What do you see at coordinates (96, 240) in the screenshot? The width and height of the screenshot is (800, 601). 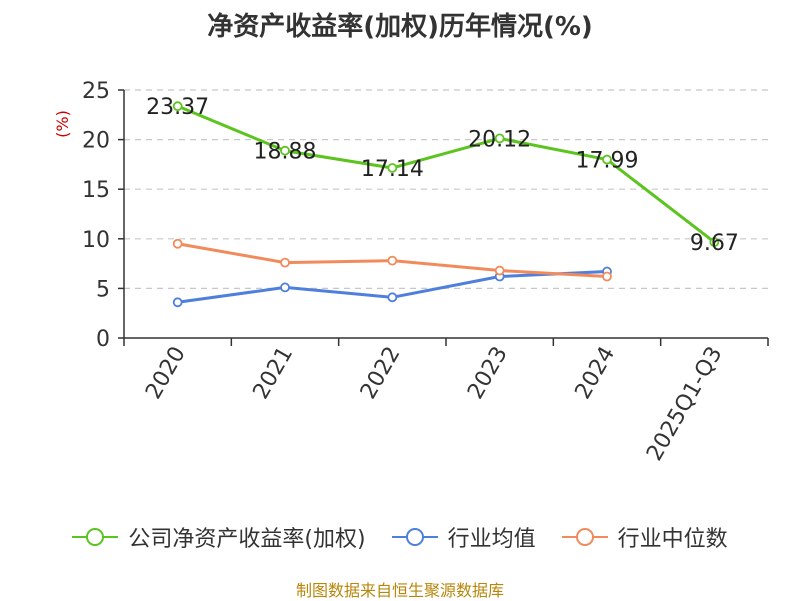 I see `y-tick-label: 10` at bounding box center [96, 240].